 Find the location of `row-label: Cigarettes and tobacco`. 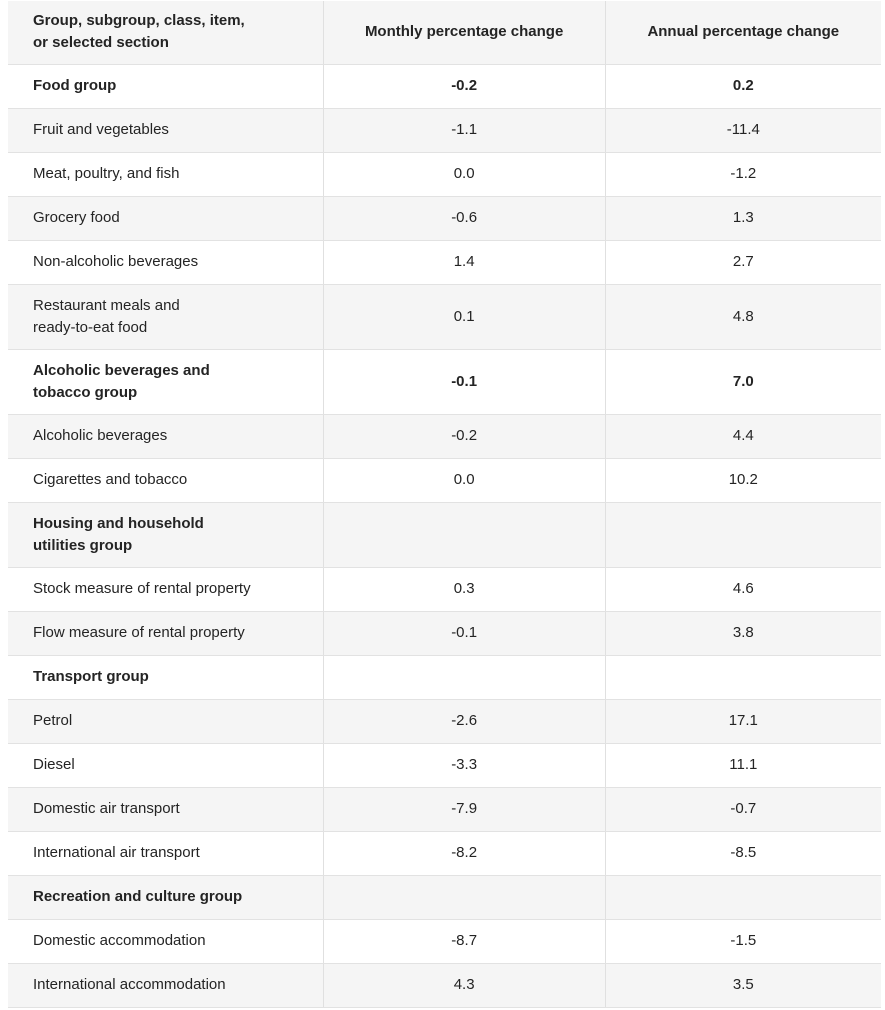

row-label: Cigarettes and tobacco is located at coordinates (166, 480).